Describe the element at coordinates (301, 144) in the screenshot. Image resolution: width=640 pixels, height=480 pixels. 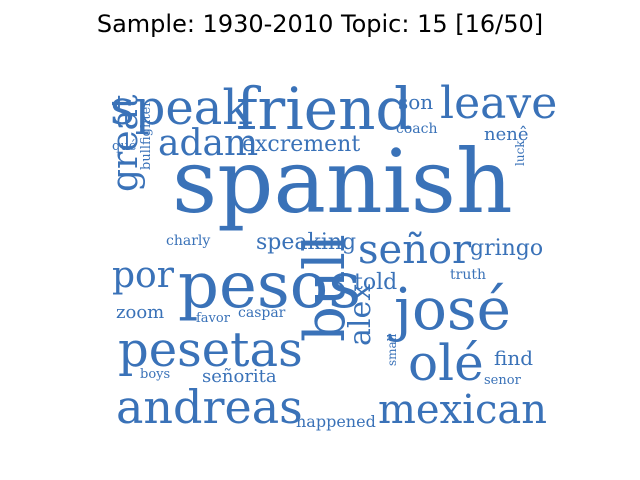
I see `word-excrement: excrement` at that location.